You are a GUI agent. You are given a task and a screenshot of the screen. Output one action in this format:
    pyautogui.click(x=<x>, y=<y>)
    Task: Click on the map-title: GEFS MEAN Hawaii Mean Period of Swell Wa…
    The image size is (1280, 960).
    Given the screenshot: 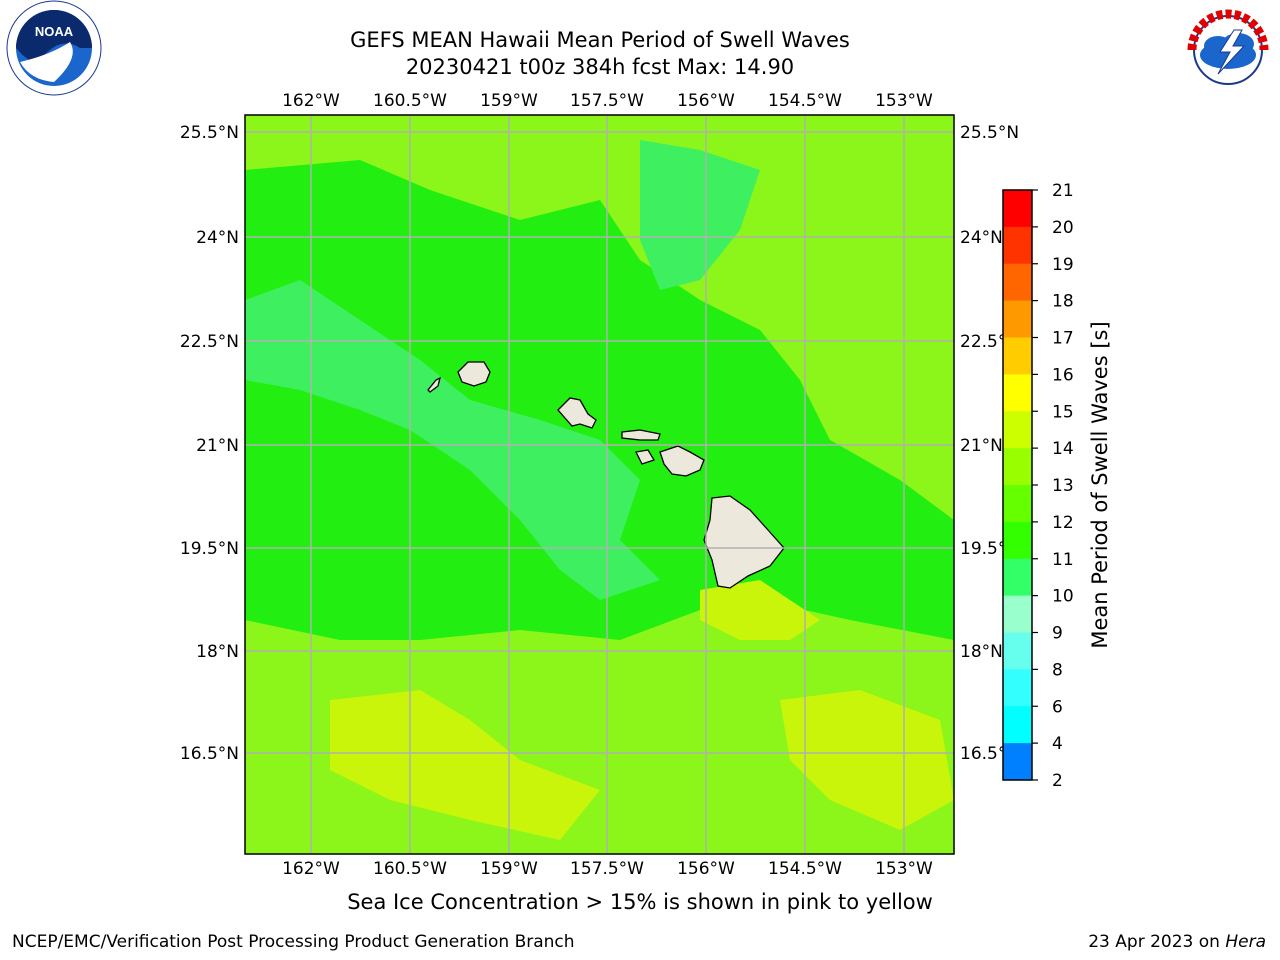 What is the action you would take?
    pyautogui.click(x=600, y=40)
    